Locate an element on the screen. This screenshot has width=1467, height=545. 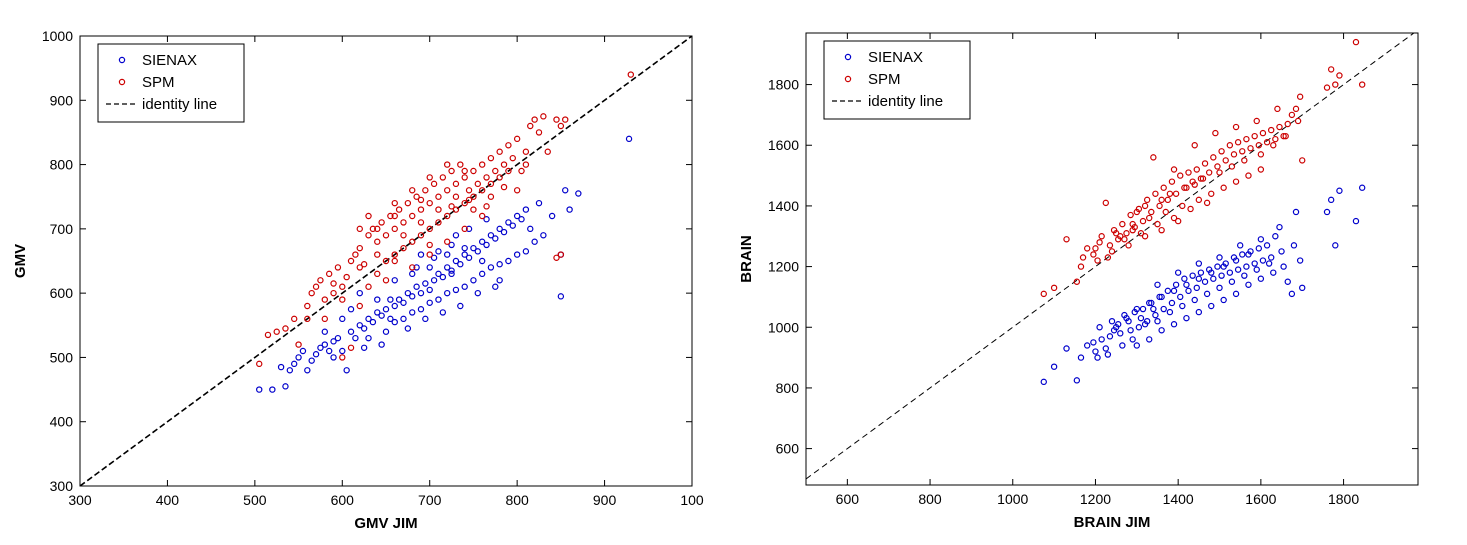
y-tick-label: 400 is located at coordinates (62, 422).